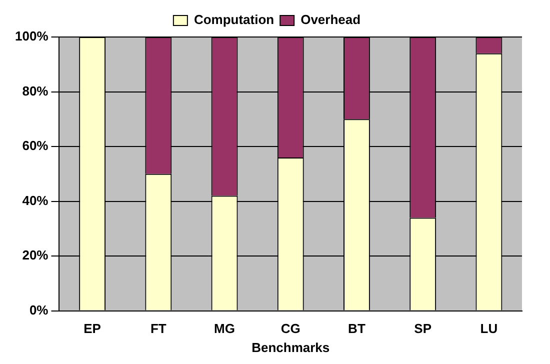 Image resolution: width=550 pixels, height=364 pixels. I want to click on x-tick-label: FT, so click(158, 328).